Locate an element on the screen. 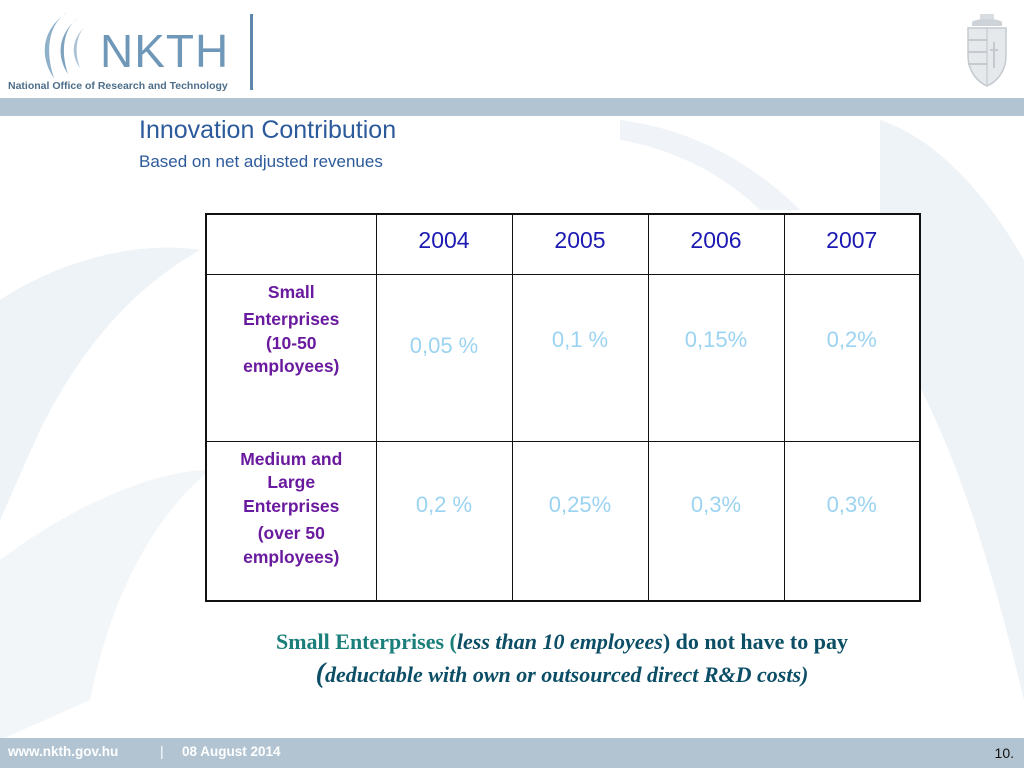 This screenshot has height=768, width=1024. row-label-line: Large is located at coordinates (291, 482).